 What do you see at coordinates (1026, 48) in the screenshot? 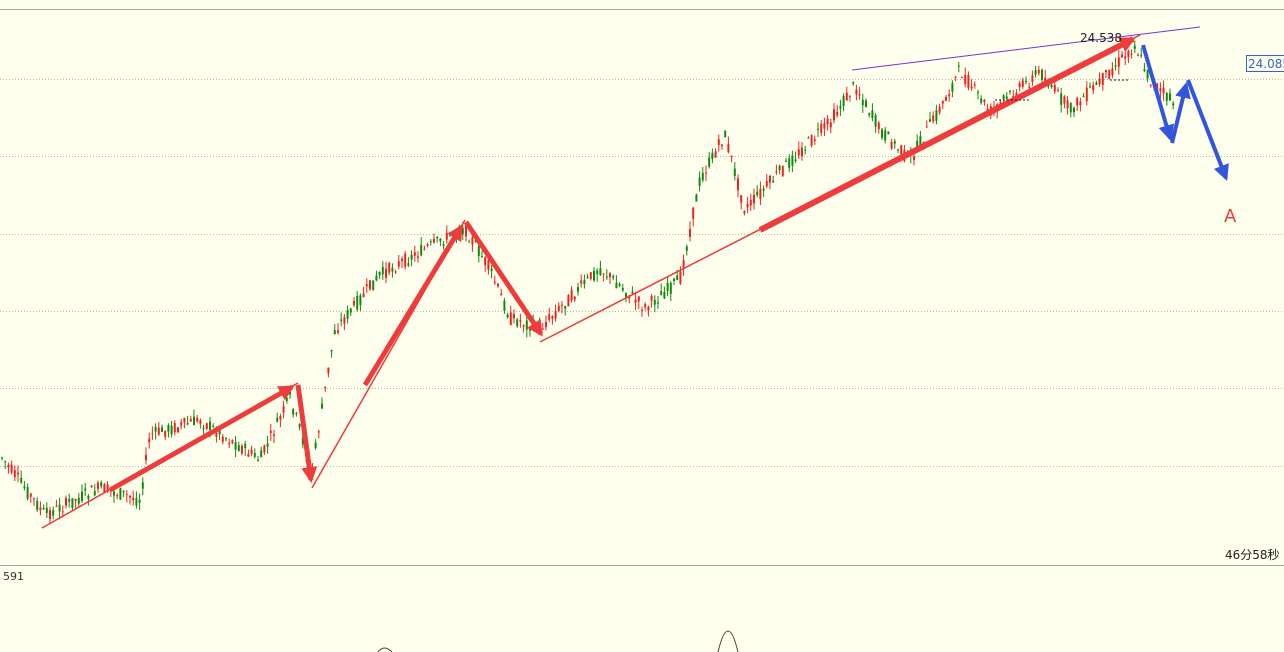
I see `trend-line` at bounding box center [1026, 48].